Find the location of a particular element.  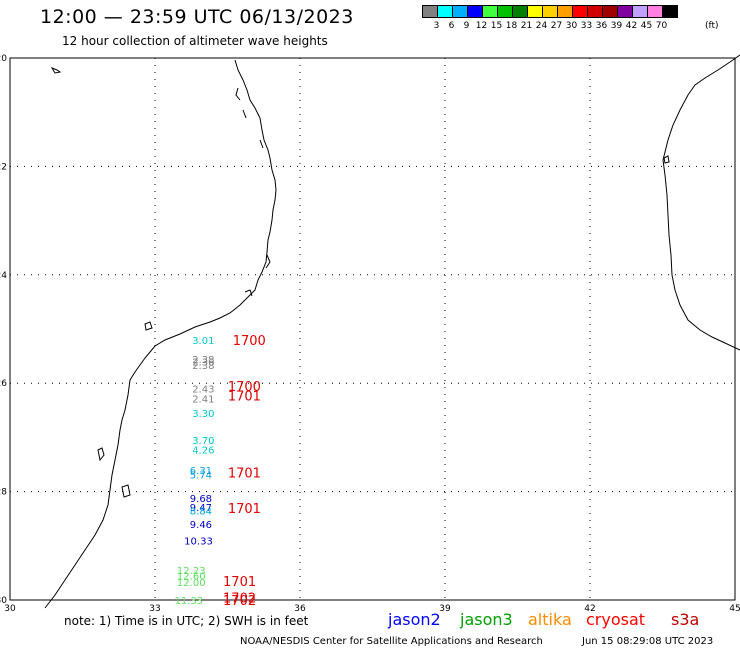

wave-height-value: 3.30 is located at coordinates (203, 414).